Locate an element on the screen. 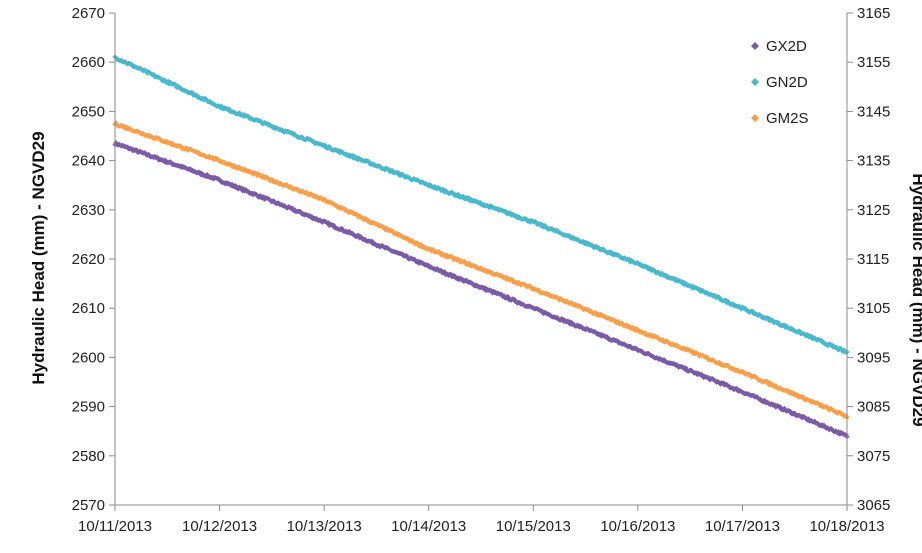 The width and height of the screenshot is (922, 553). x-tick-label: 10/16/2013 is located at coordinates (637, 526).